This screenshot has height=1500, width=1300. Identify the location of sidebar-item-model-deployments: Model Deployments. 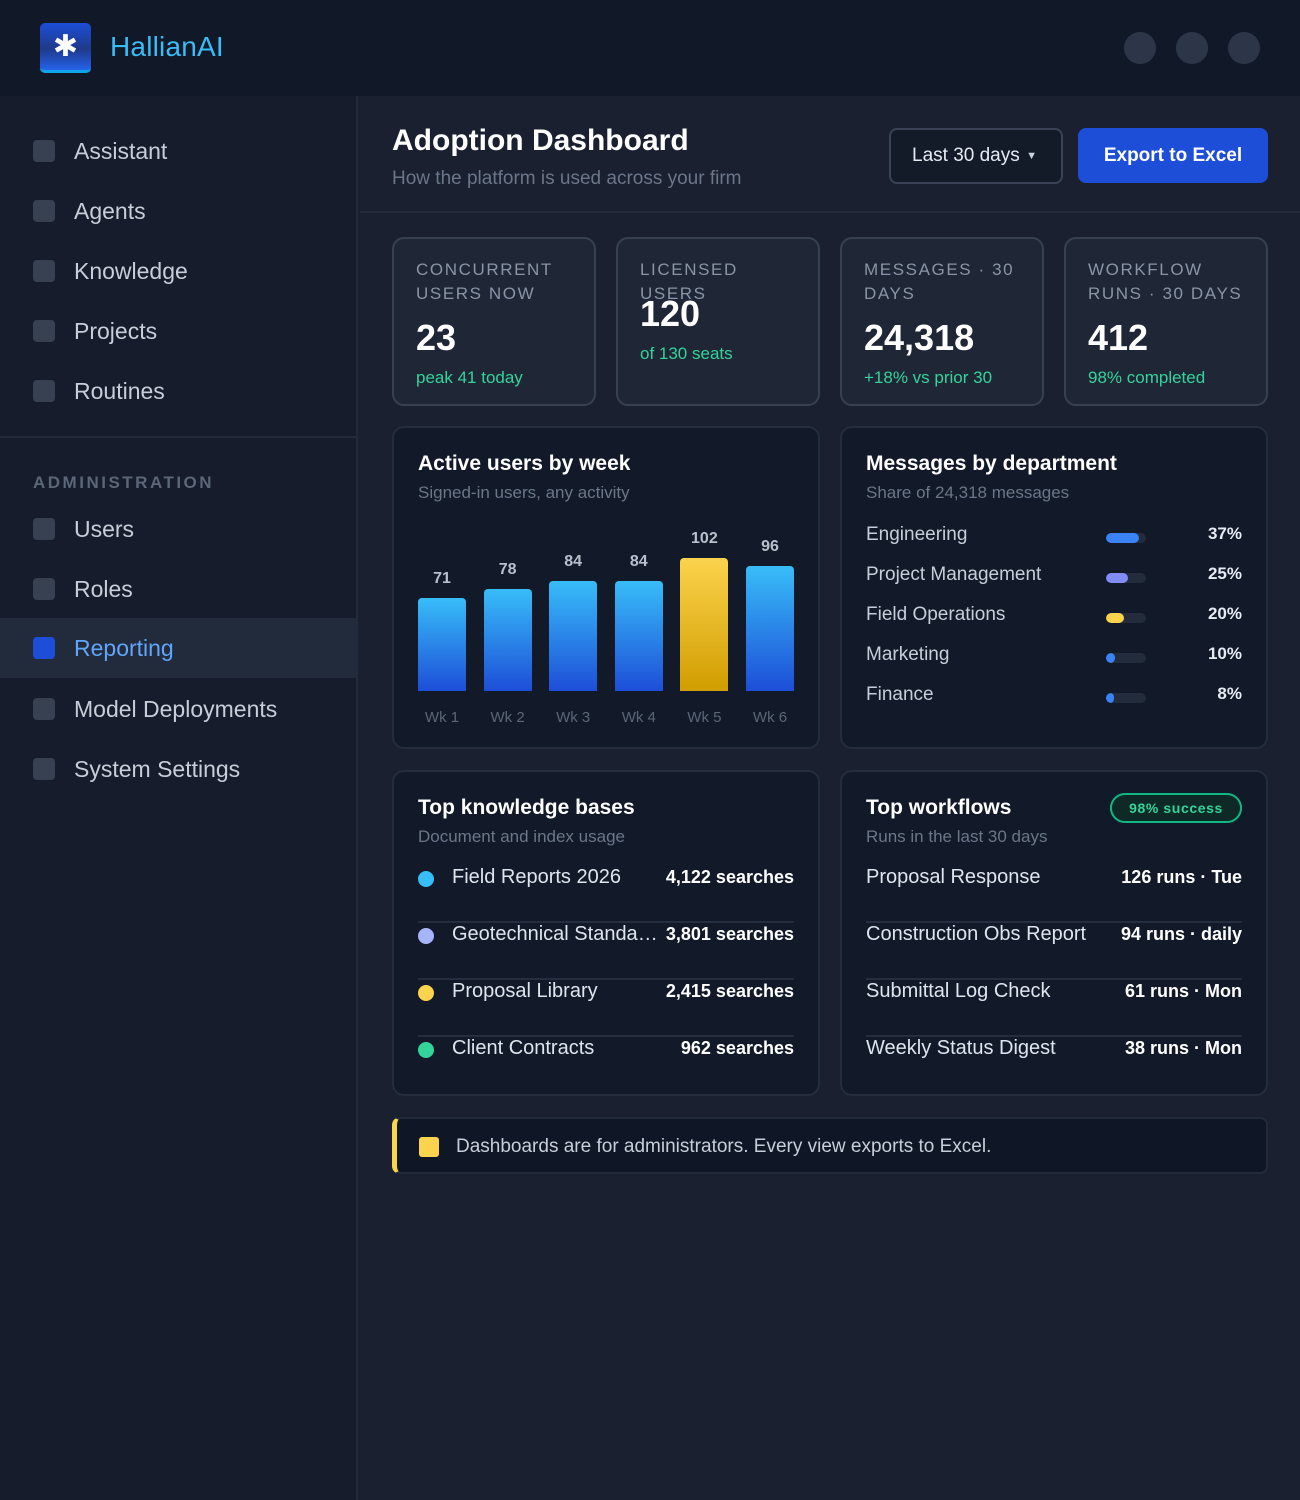
(179, 709).